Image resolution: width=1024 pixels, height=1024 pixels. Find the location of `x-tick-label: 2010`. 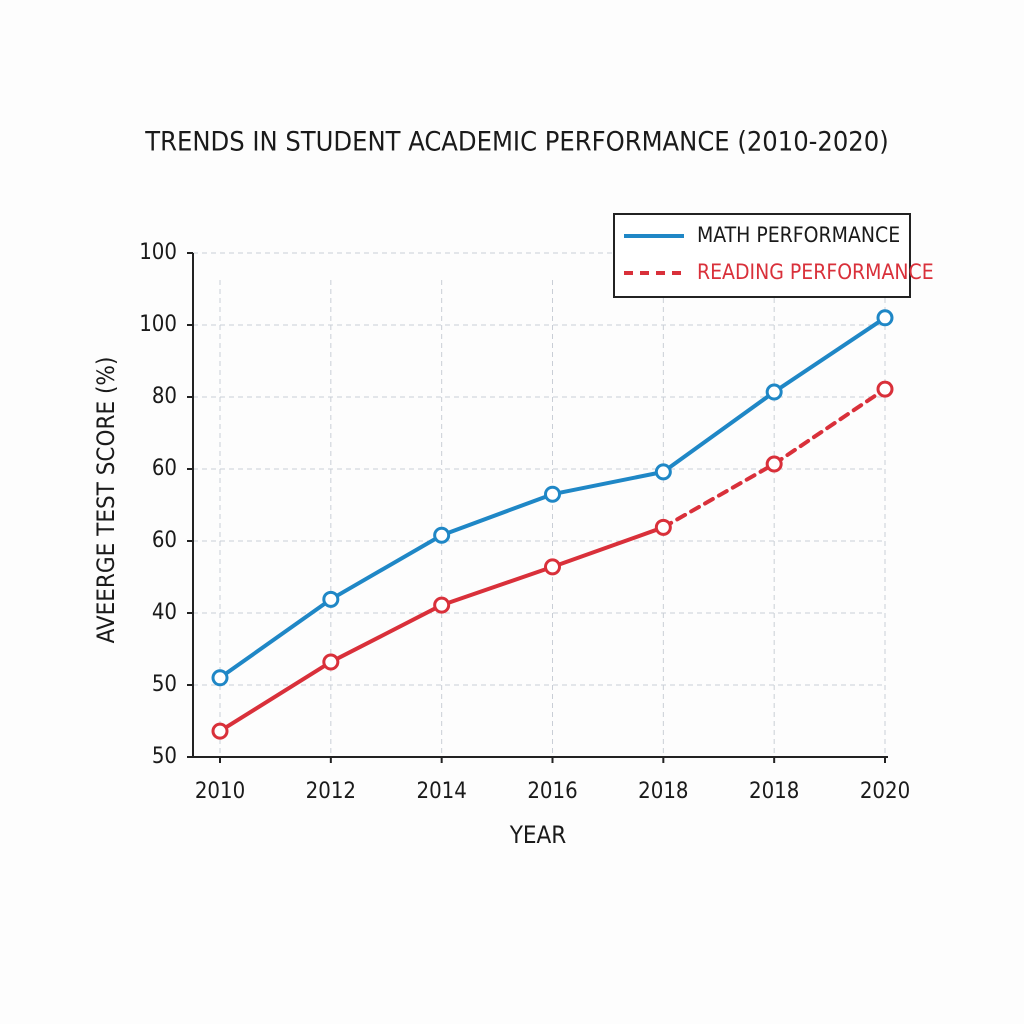

x-tick-label: 2010 is located at coordinates (220, 791).